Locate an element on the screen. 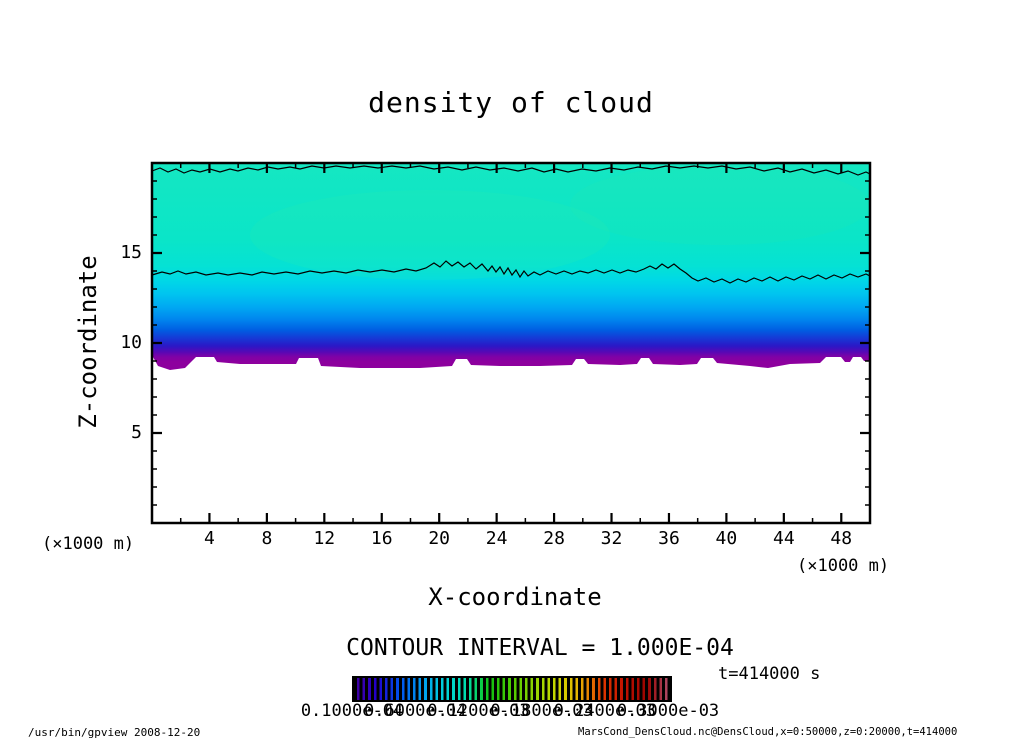 The width and height of the screenshot is (1024, 741). colorbar-label-4: 0.2400e-03 is located at coordinates (604, 711).